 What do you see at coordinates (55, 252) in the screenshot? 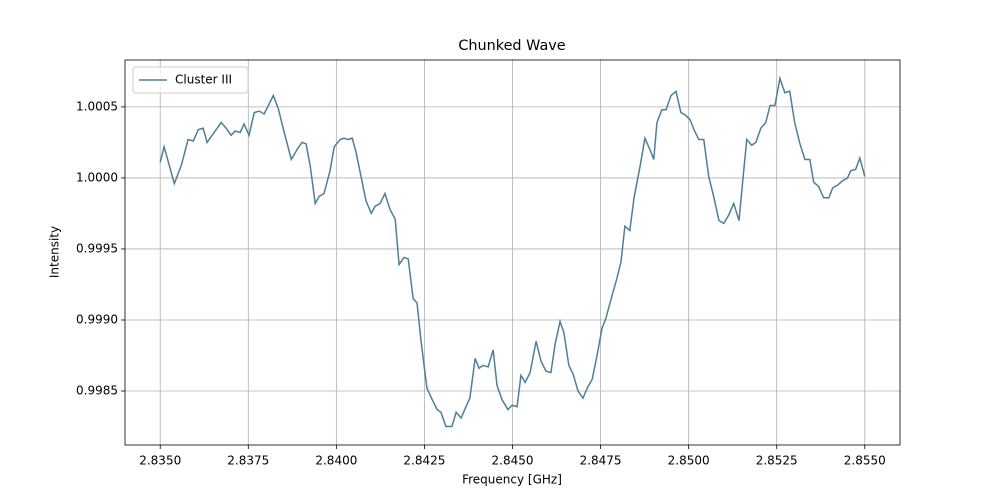
I see `y-axis-label: Intensity` at bounding box center [55, 252].